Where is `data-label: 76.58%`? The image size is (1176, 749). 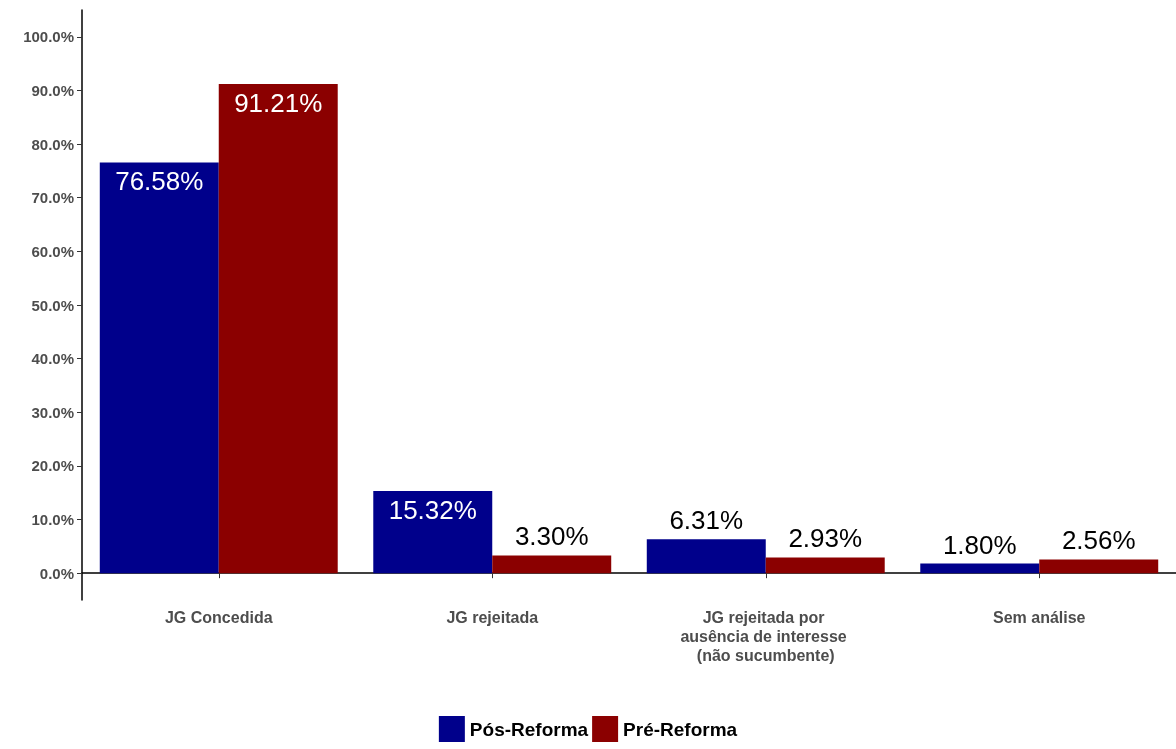 data-label: 76.58% is located at coordinates (159, 181).